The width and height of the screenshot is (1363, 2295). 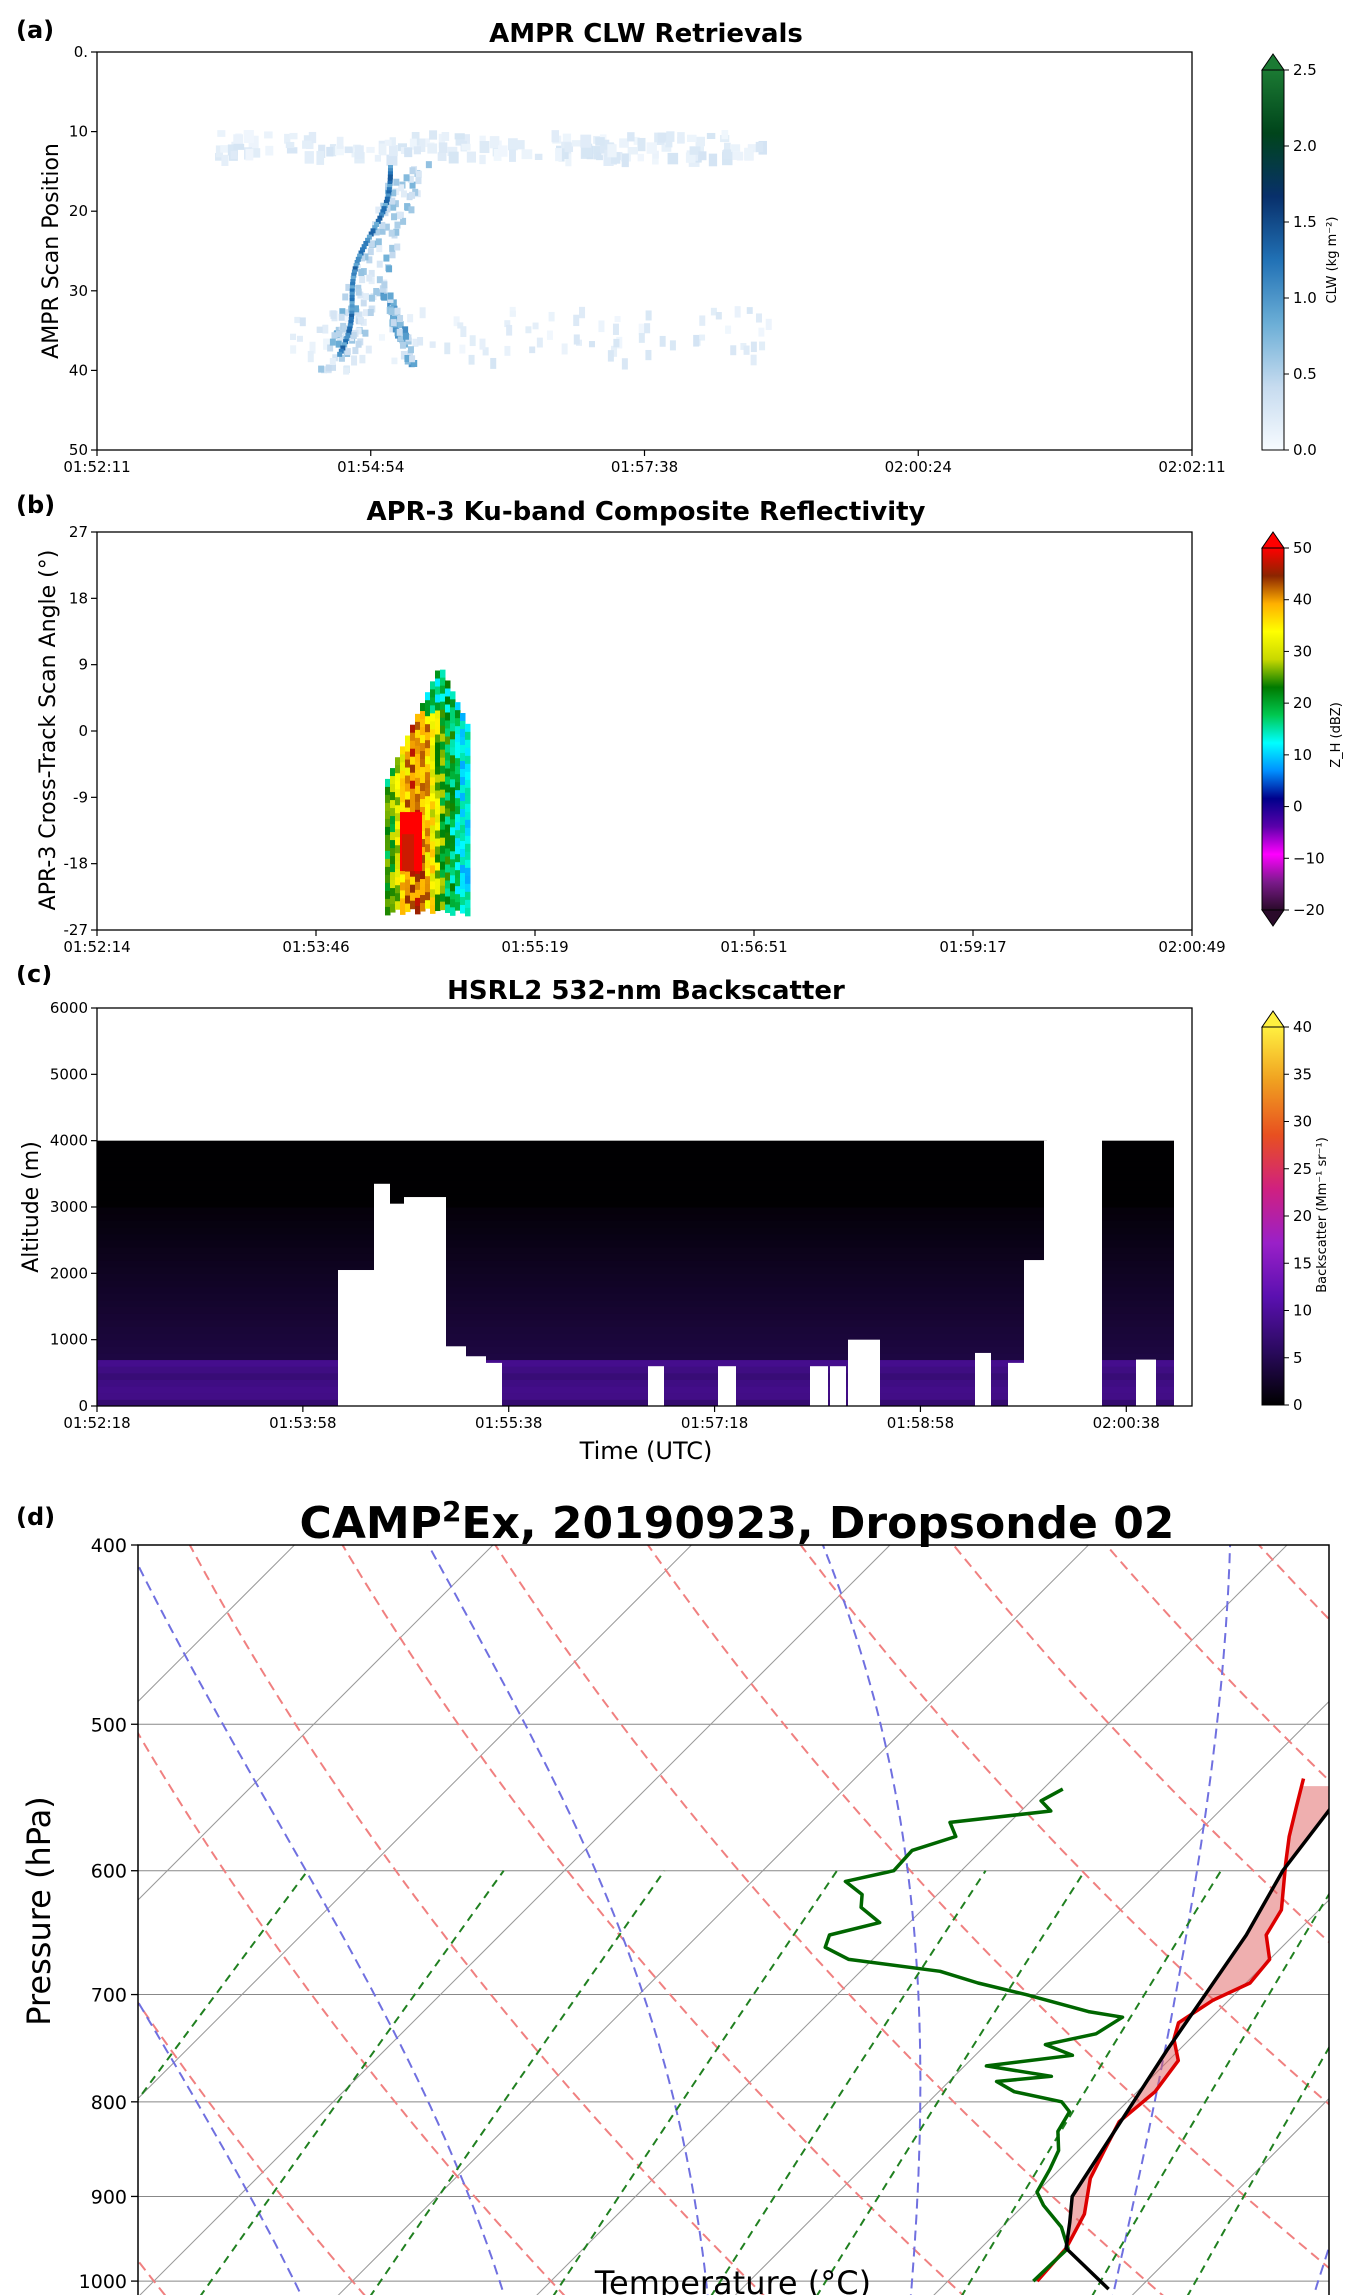 What do you see at coordinates (1305, 70) in the screenshot?
I see `a-colorbar-tick-label: 2.5` at bounding box center [1305, 70].